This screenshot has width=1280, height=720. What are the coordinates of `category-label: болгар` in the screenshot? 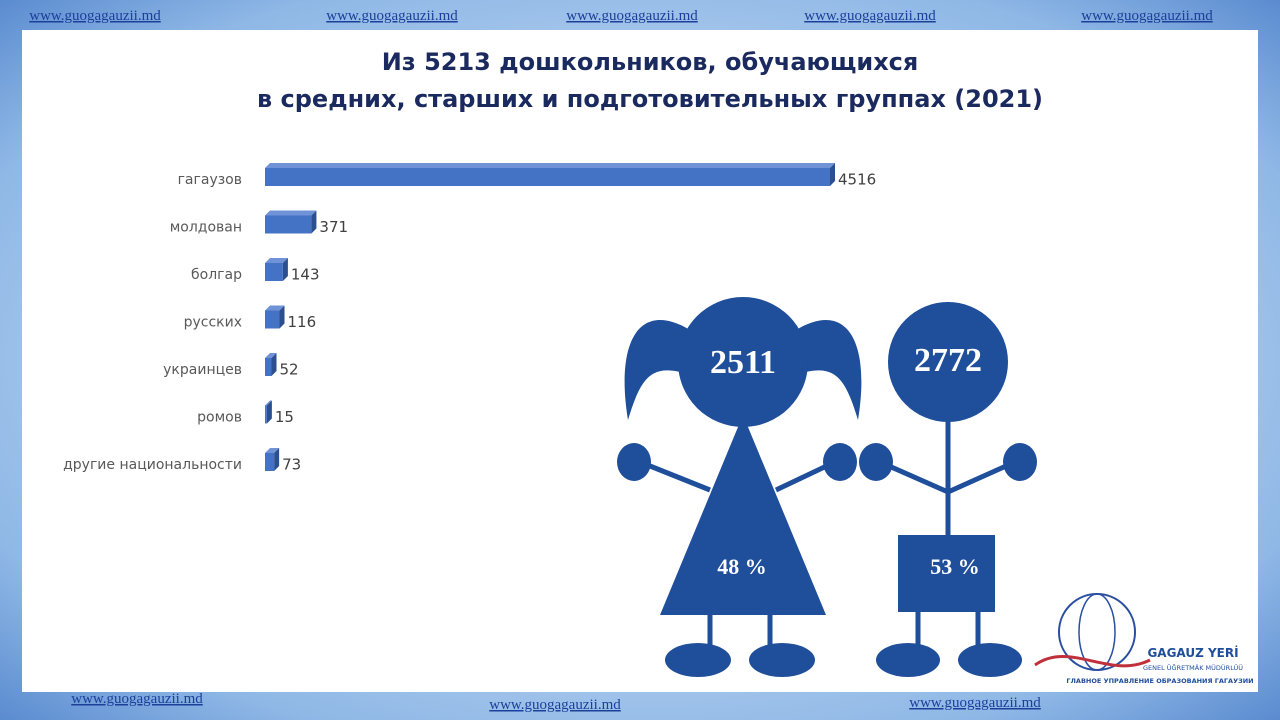 It's located at (216, 275).